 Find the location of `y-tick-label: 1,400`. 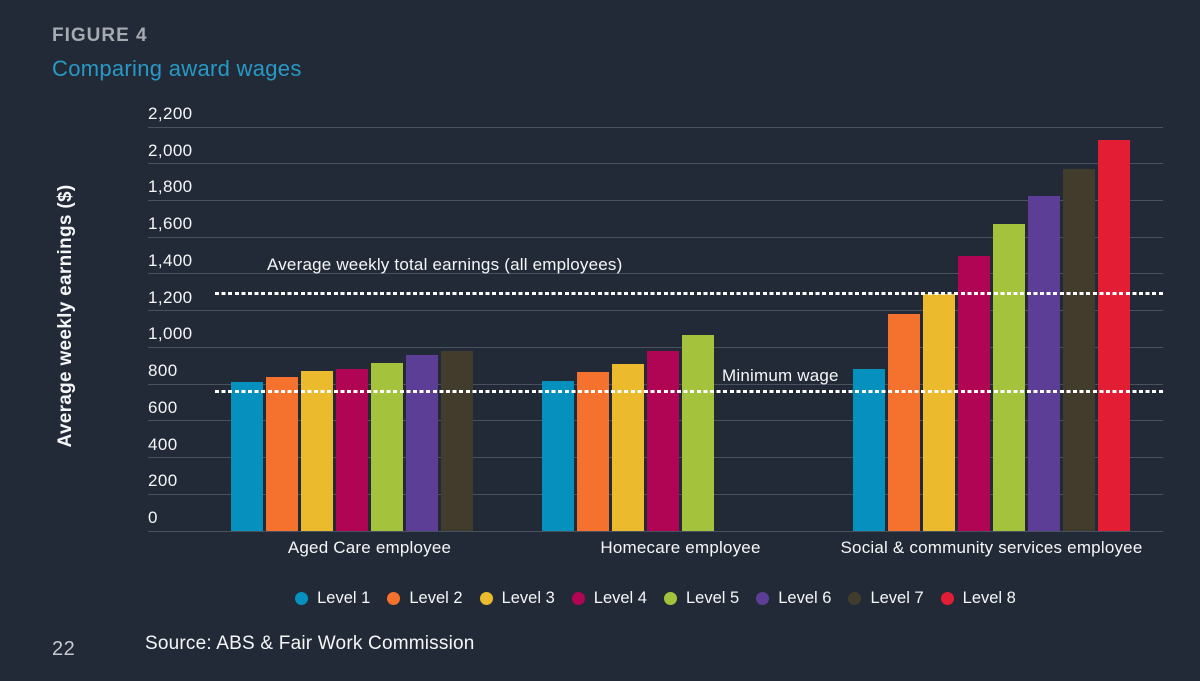

y-tick-label: 1,400 is located at coordinates (170, 260).